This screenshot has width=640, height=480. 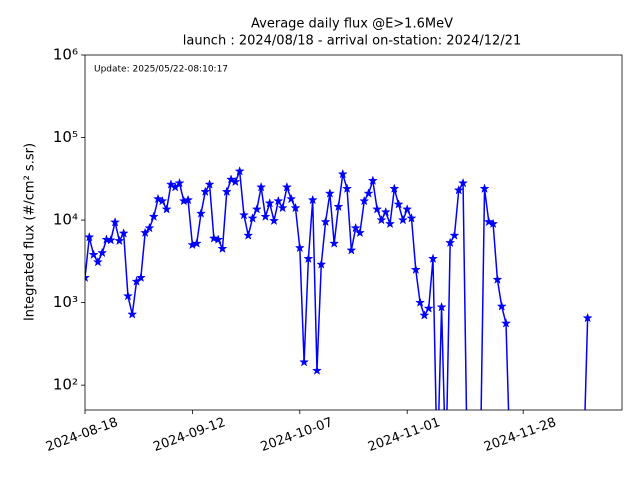 What do you see at coordinates (352, 24) in the screenshot?
I see `chart-title: Average daily flux @E>1.6MeV` at bounding box center [352, 24].